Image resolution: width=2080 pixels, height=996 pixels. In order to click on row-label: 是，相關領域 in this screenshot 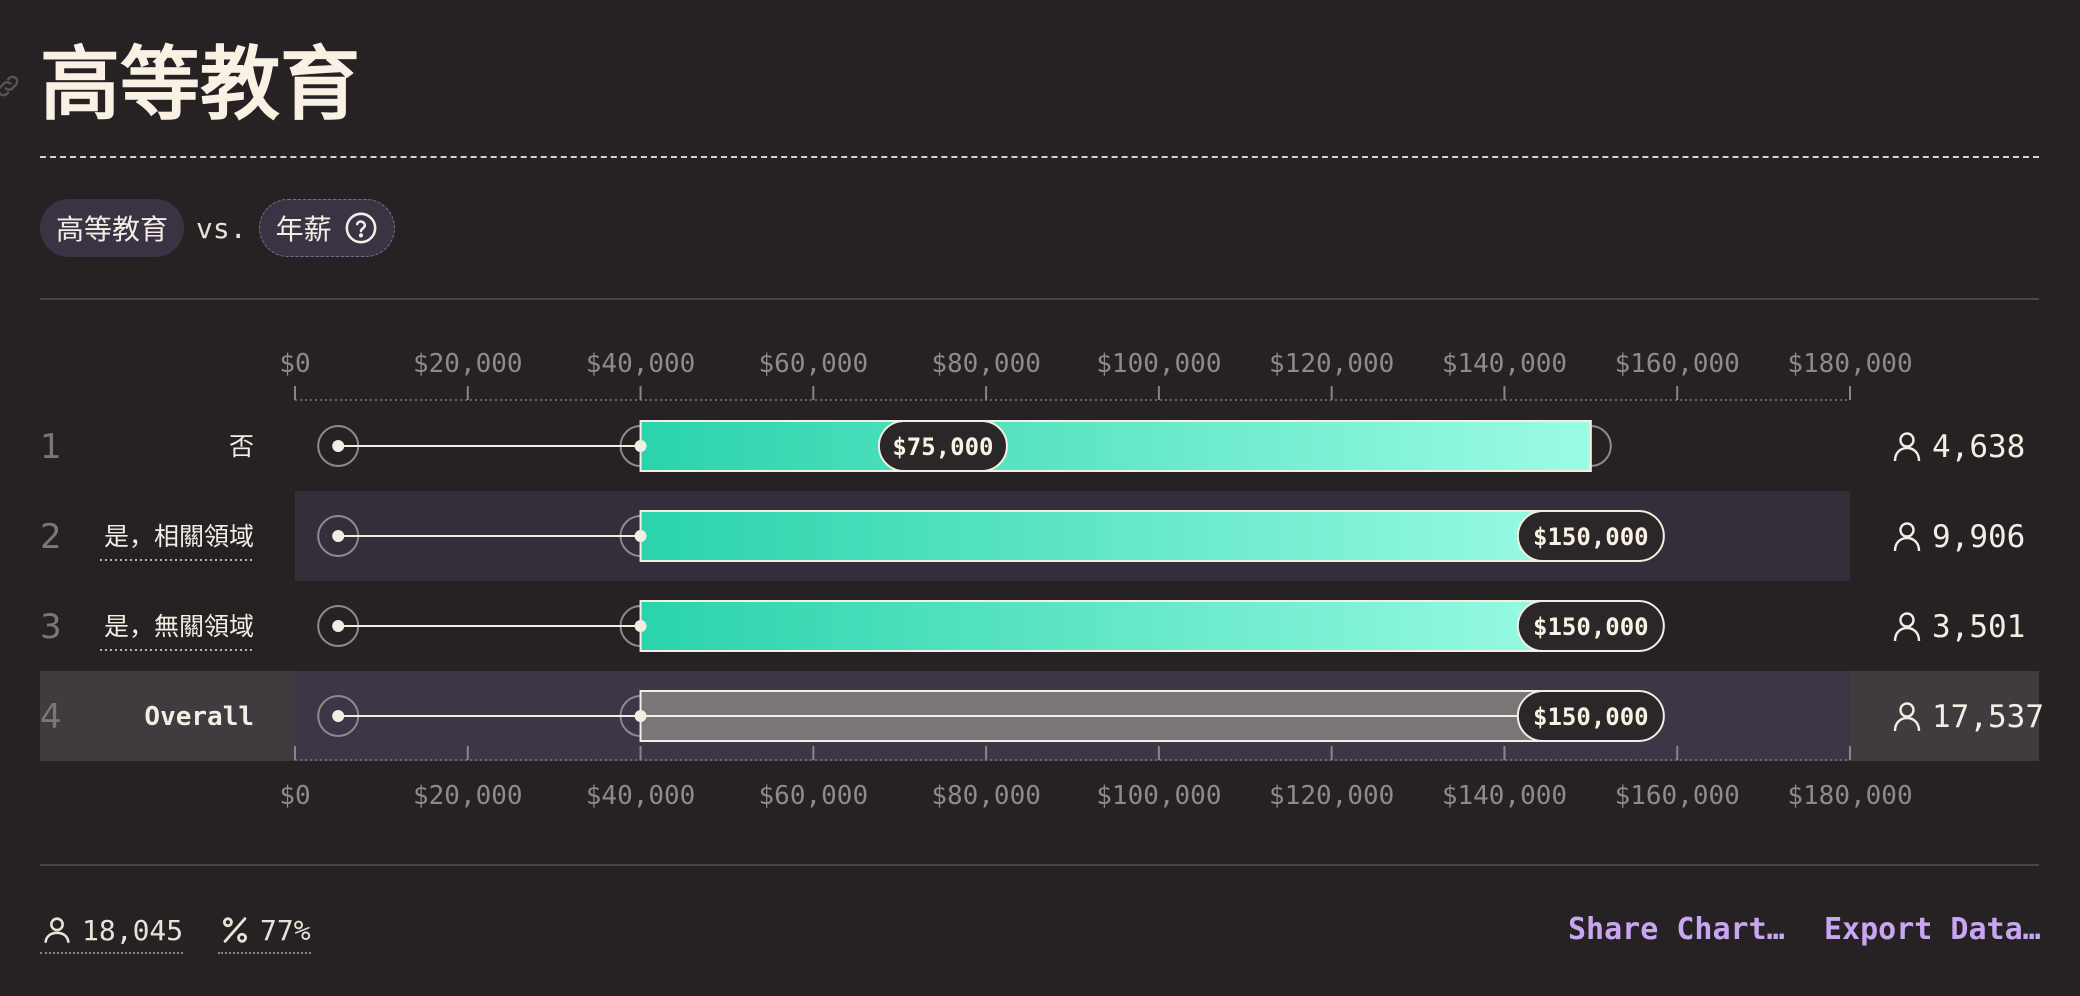, I will do `click(179, 536)`.